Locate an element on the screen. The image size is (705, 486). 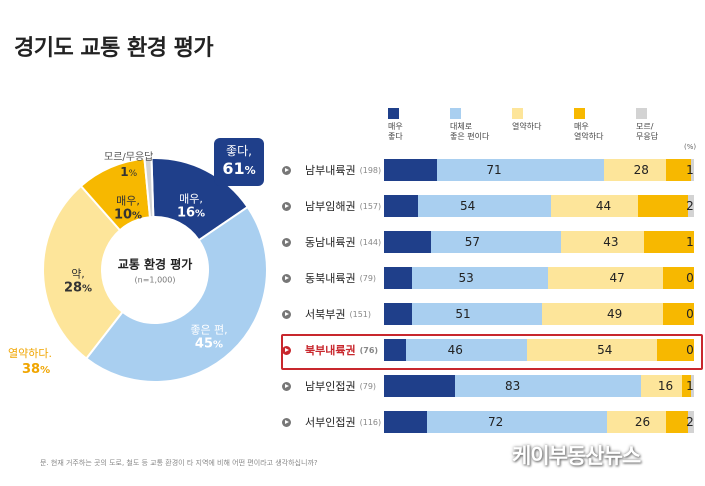
legend-label: 열악하다 is located at coordinates (589, 136).